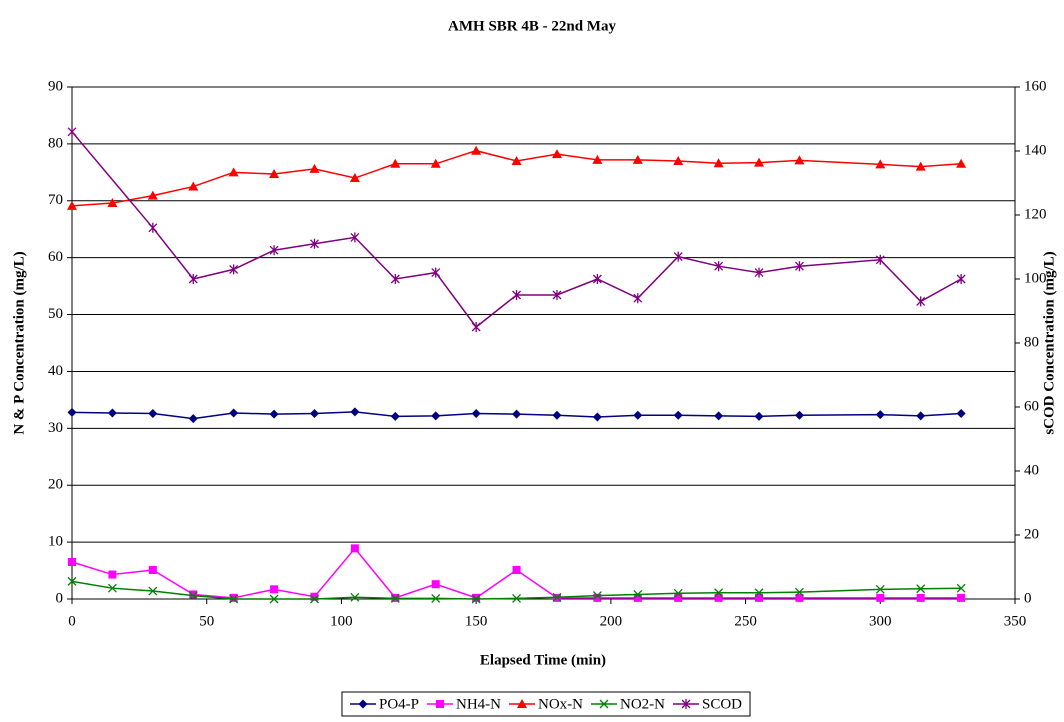  What do you see at coordinates (399, 704) in the screenshot?
I see `legend-label: PO4-P` at bounding box center [399, 704].